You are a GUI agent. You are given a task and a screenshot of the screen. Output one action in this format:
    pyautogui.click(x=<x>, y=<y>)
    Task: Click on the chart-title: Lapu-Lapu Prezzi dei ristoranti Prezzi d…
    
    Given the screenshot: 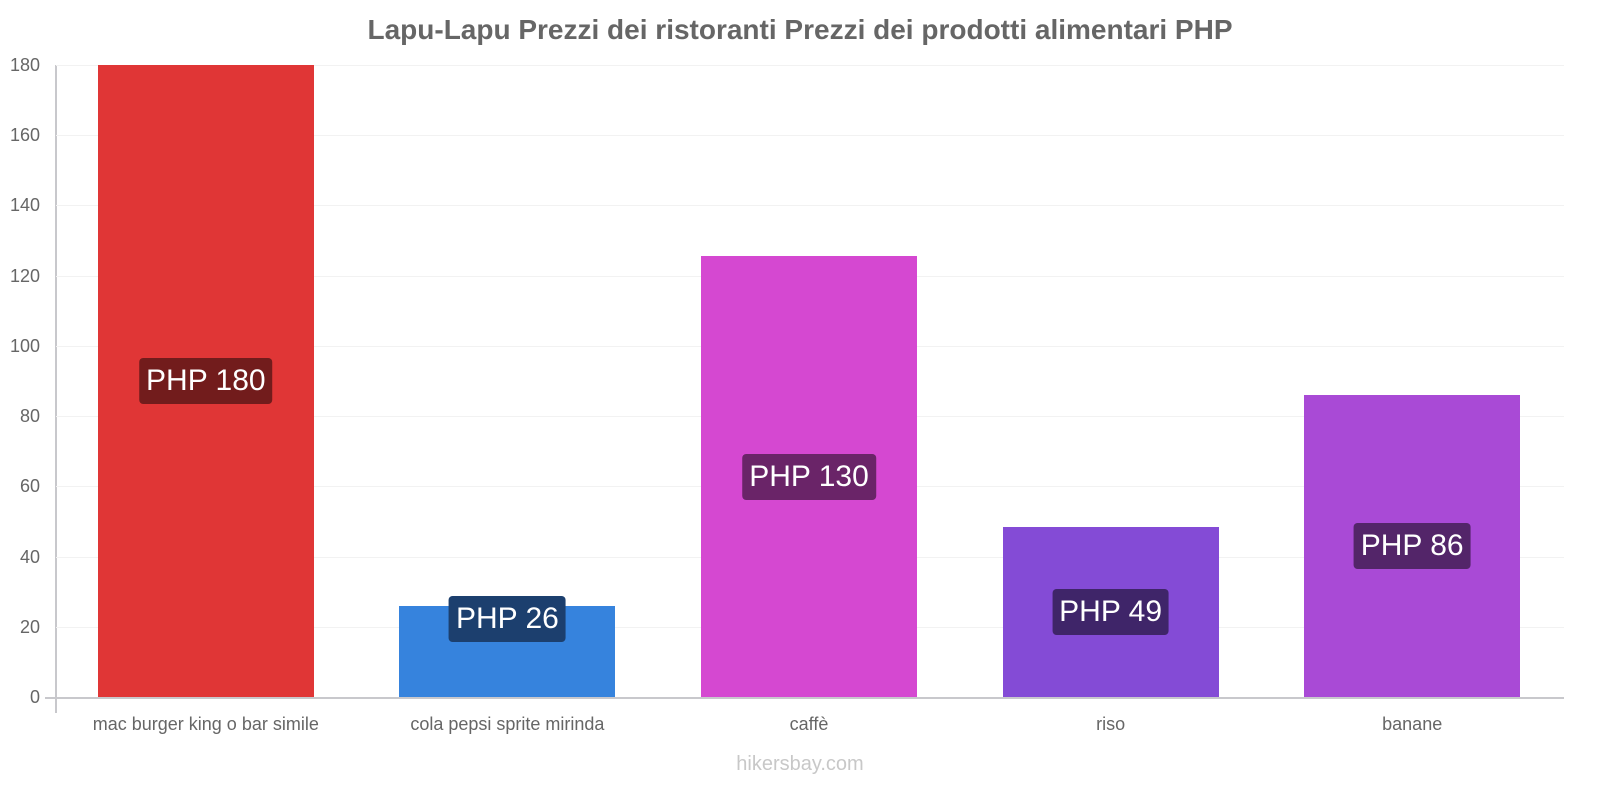 What is the action you would take?
    pyautogui.click(x=800, y=29)
    